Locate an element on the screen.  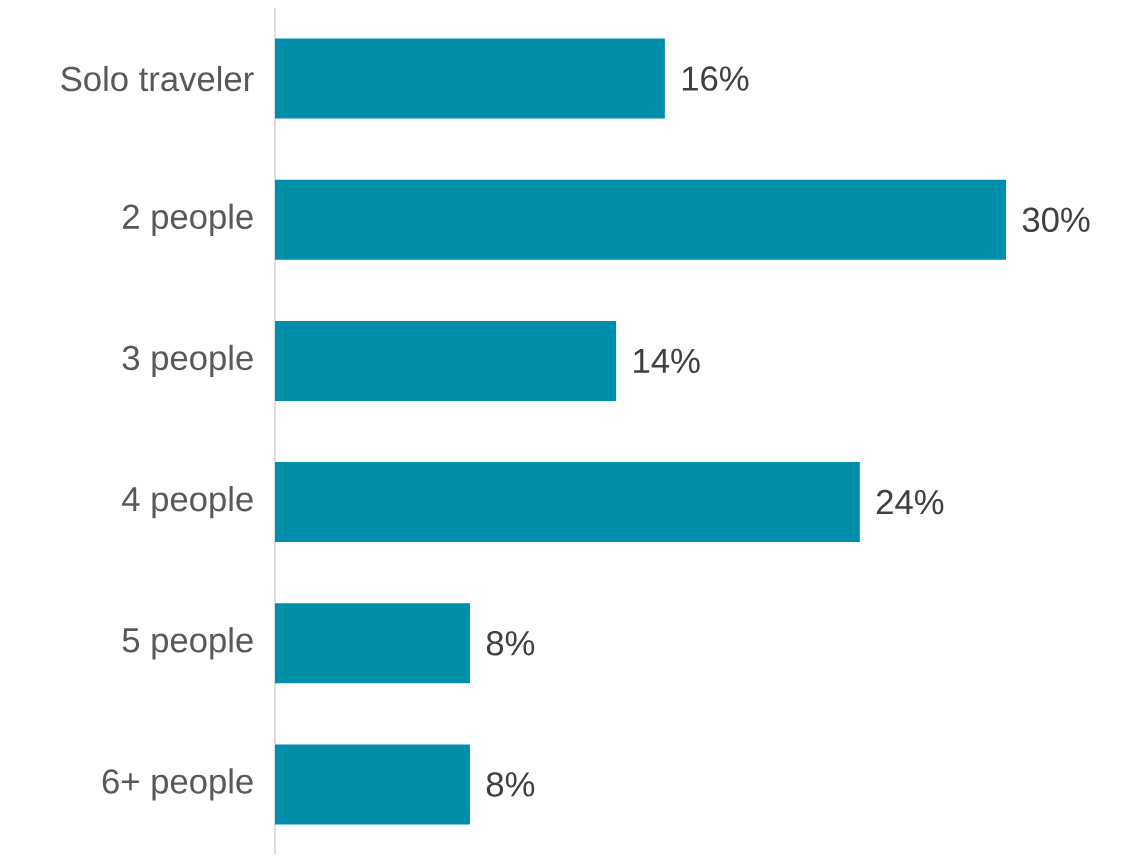
data-label: 16% is located at coordinates (715, 78).